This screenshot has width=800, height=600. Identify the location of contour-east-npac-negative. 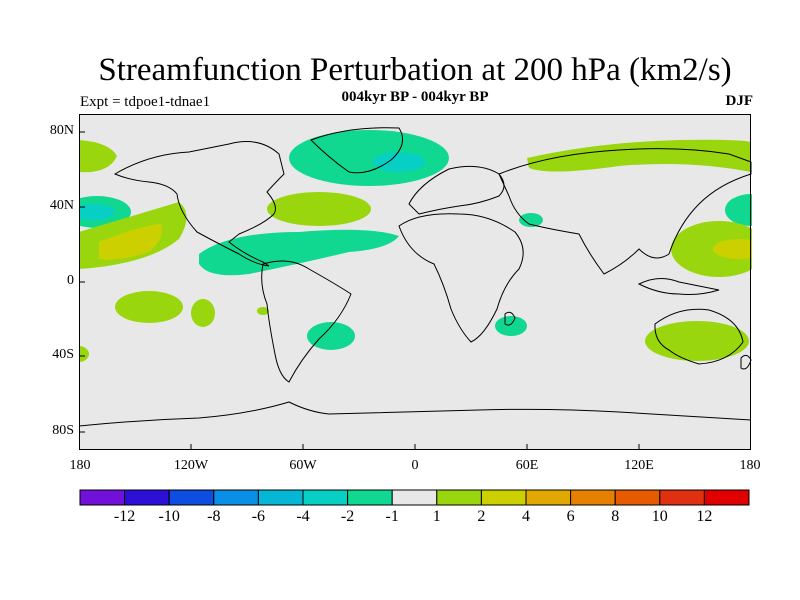
(738, 210).